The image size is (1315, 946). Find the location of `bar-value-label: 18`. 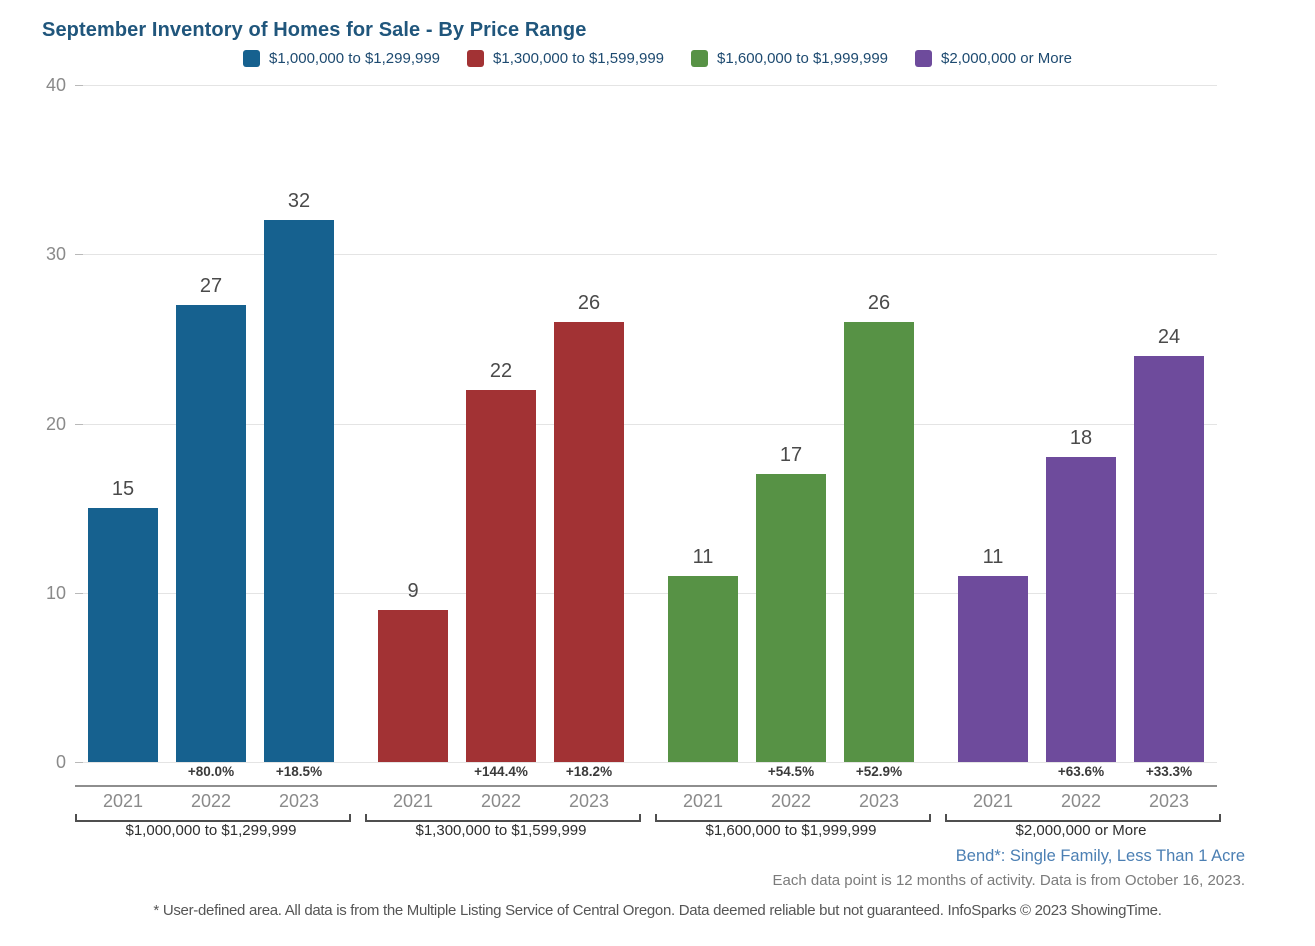

bar-value-label: 18 is located at coordinates (1081, 438).